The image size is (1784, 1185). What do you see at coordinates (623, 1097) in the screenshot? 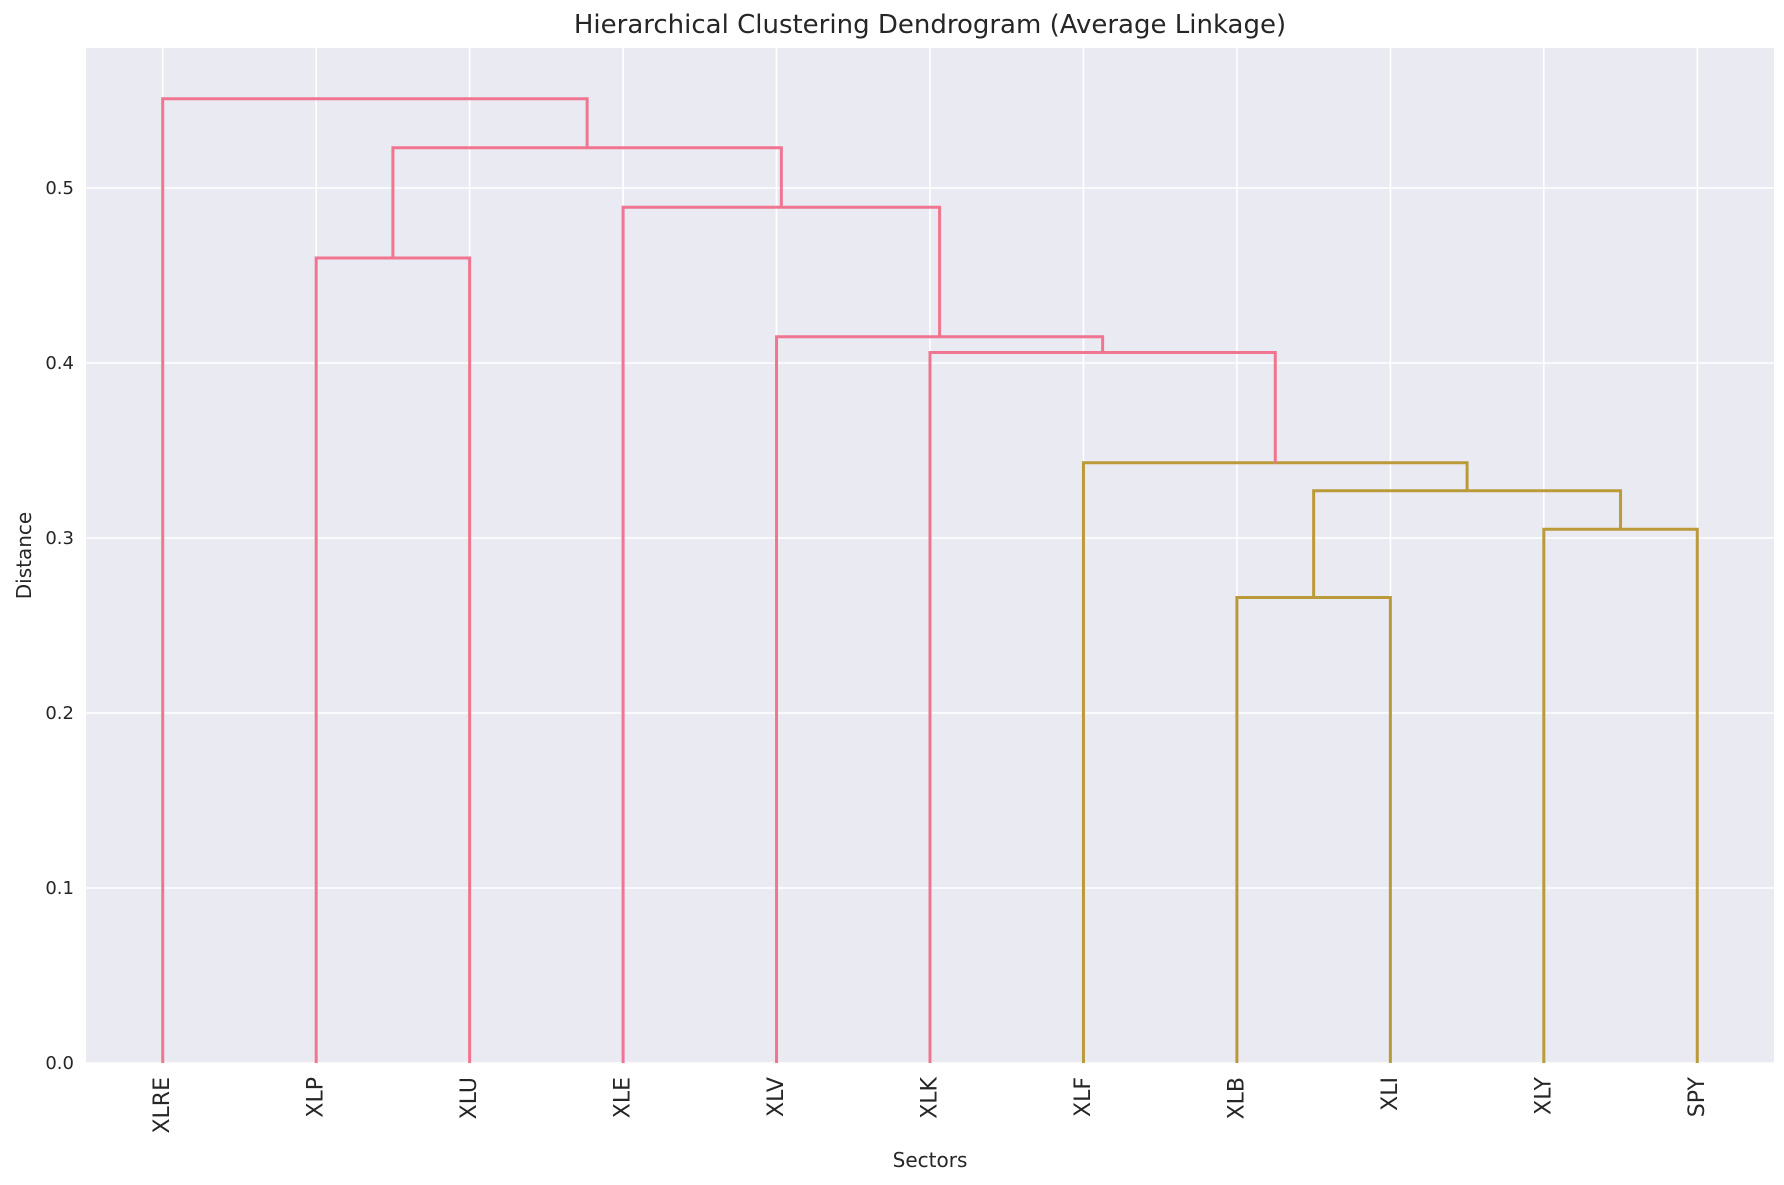
I see `x-tick-label: XLE` at bounding box center [623, 1097].